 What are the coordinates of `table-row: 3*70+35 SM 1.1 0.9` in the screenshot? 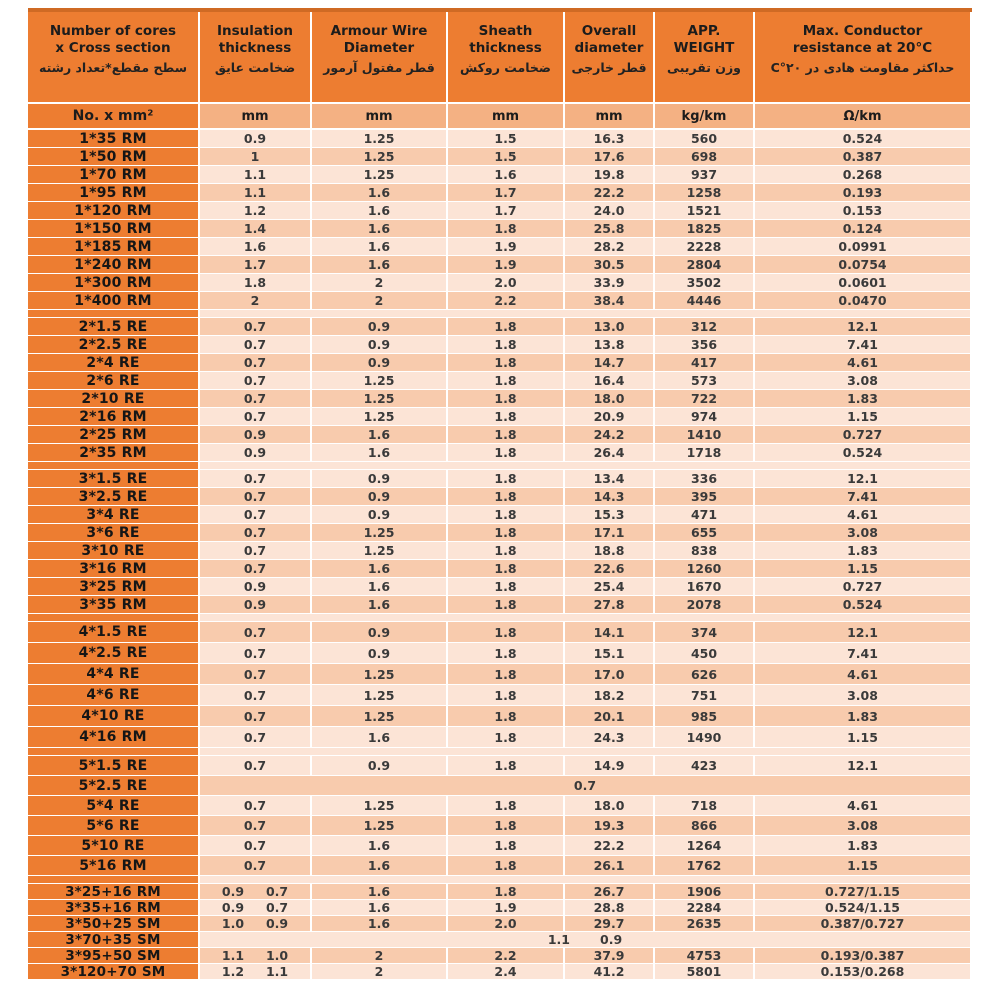 It's located at (500, 940).